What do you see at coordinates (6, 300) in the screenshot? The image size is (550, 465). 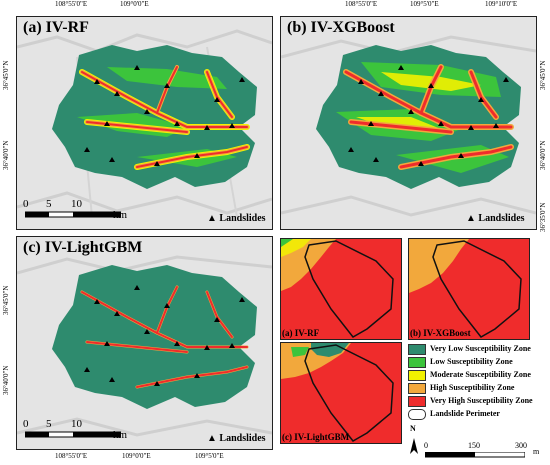 I see `left-tick-3: 36°45'0"N` at bounding box center [6, 300].